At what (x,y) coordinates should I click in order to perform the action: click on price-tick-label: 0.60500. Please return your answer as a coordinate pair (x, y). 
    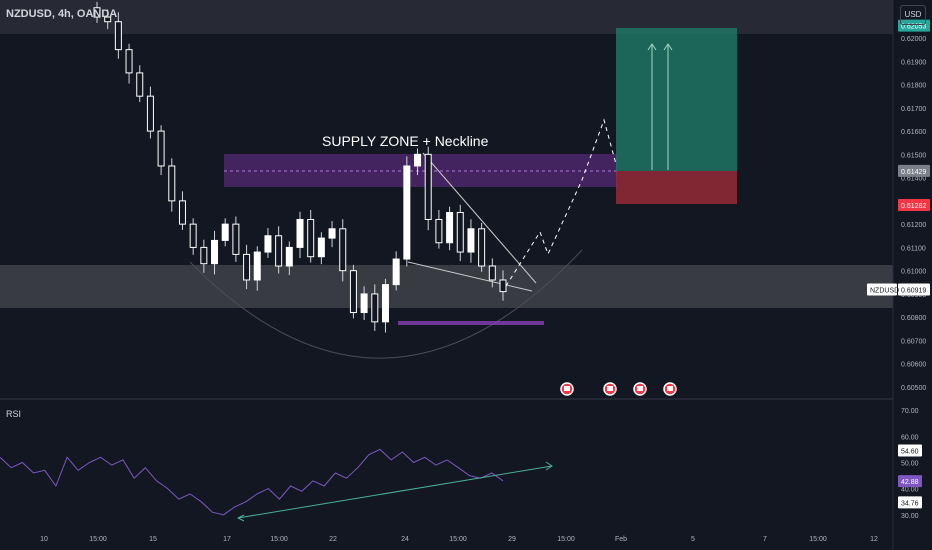
    Looking at the image, I should click on (913, 388).